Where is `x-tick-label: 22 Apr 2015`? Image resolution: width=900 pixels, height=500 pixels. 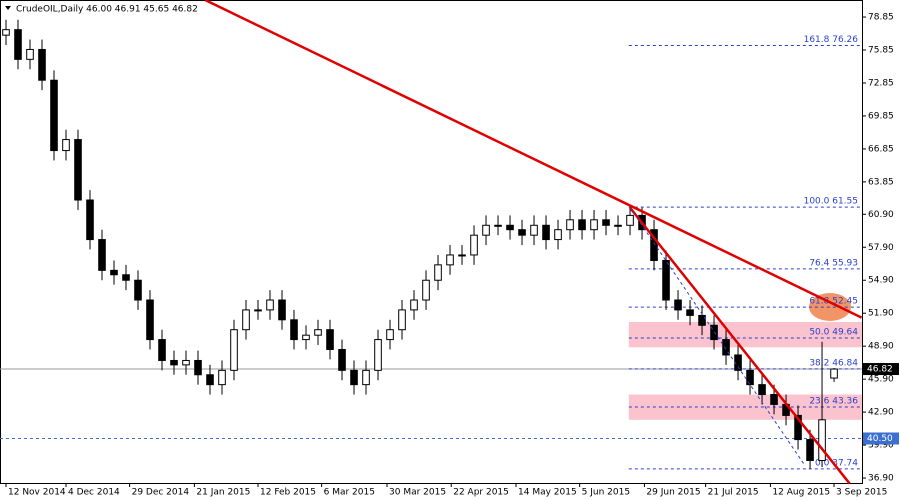
x-tick-label: 22 Apr 2015 is located at coordinates (481, 493).